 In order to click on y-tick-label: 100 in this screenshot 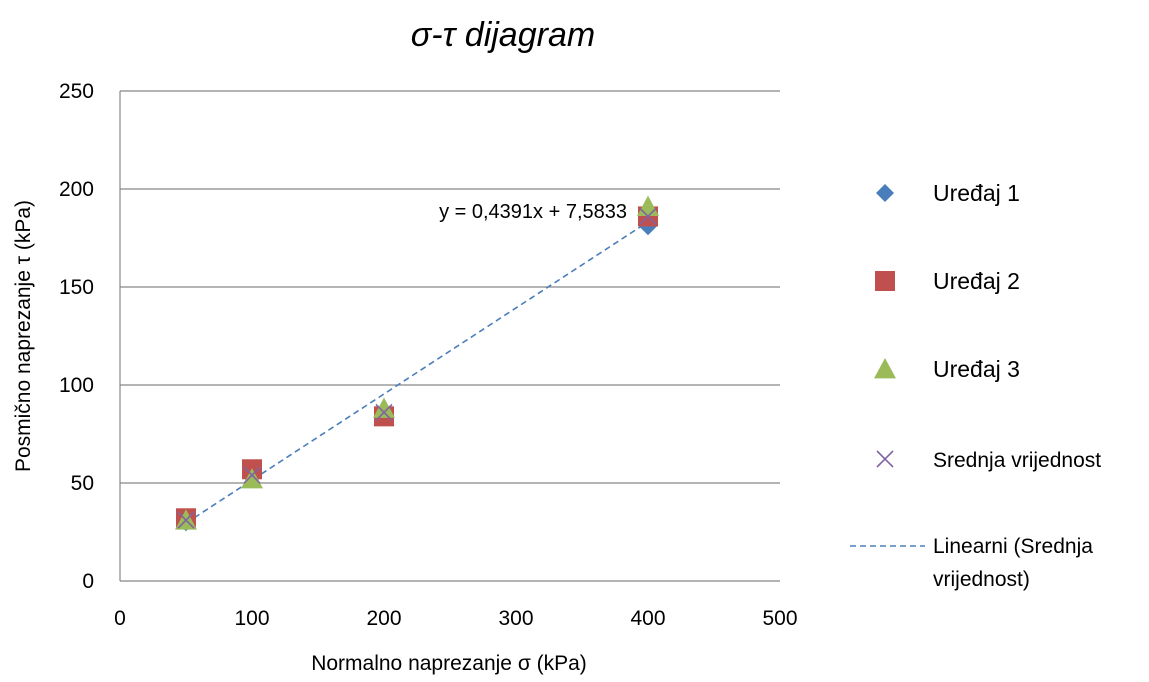, I will do `click(76, 385)`.